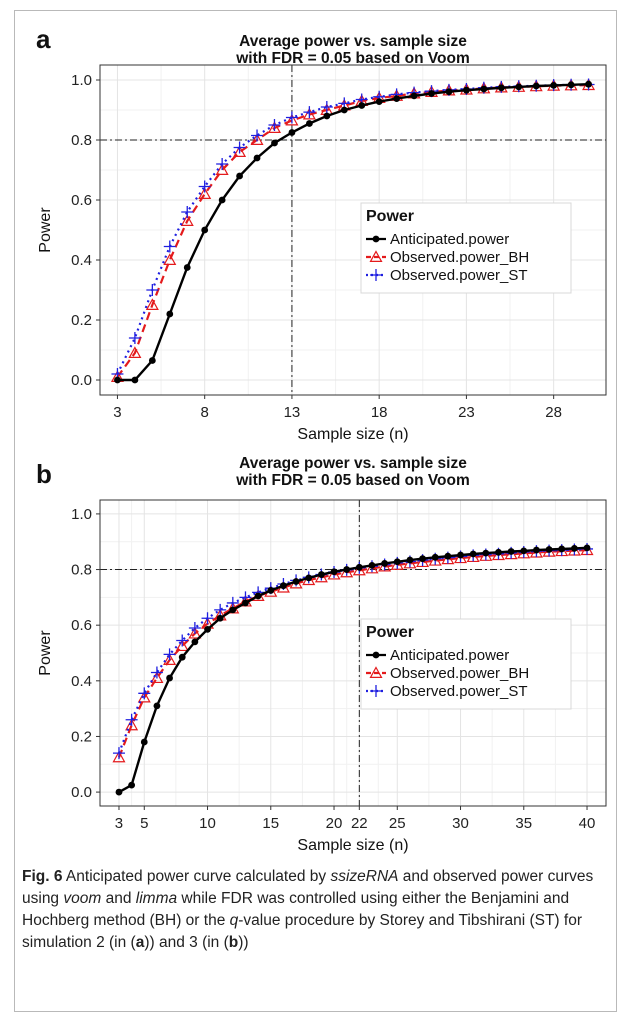 The image size is (625, 1022). What do you see at coordinates (45, 230) in the screenshot?
I see `y-axis-label: Power` at bounding box center [45, 230].